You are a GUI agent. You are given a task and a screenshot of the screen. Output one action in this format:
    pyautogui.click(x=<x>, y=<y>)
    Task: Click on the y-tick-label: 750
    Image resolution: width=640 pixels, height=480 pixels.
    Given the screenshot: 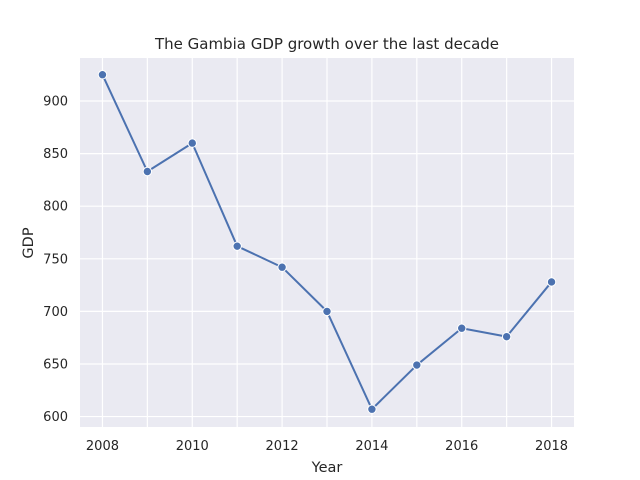 What is the action you would take?
    pyautogui.click(x=55, y=259)
    